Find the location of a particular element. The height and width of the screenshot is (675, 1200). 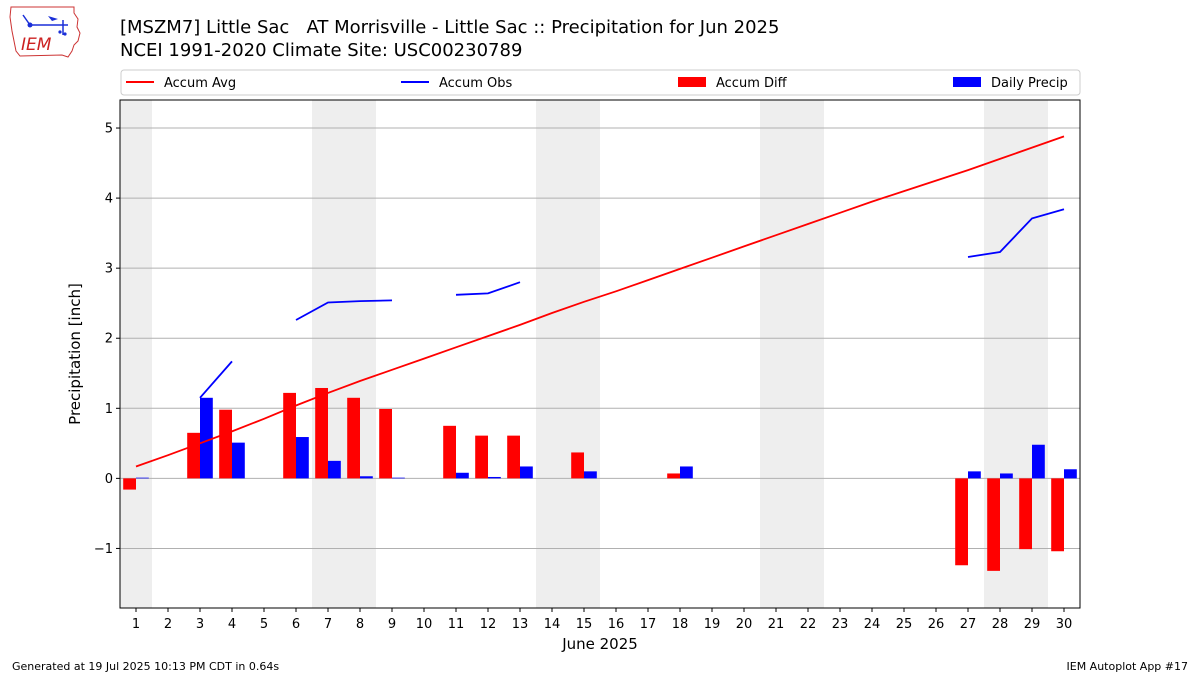

x-tick-label: 4 is located at coordinates (232, 624).